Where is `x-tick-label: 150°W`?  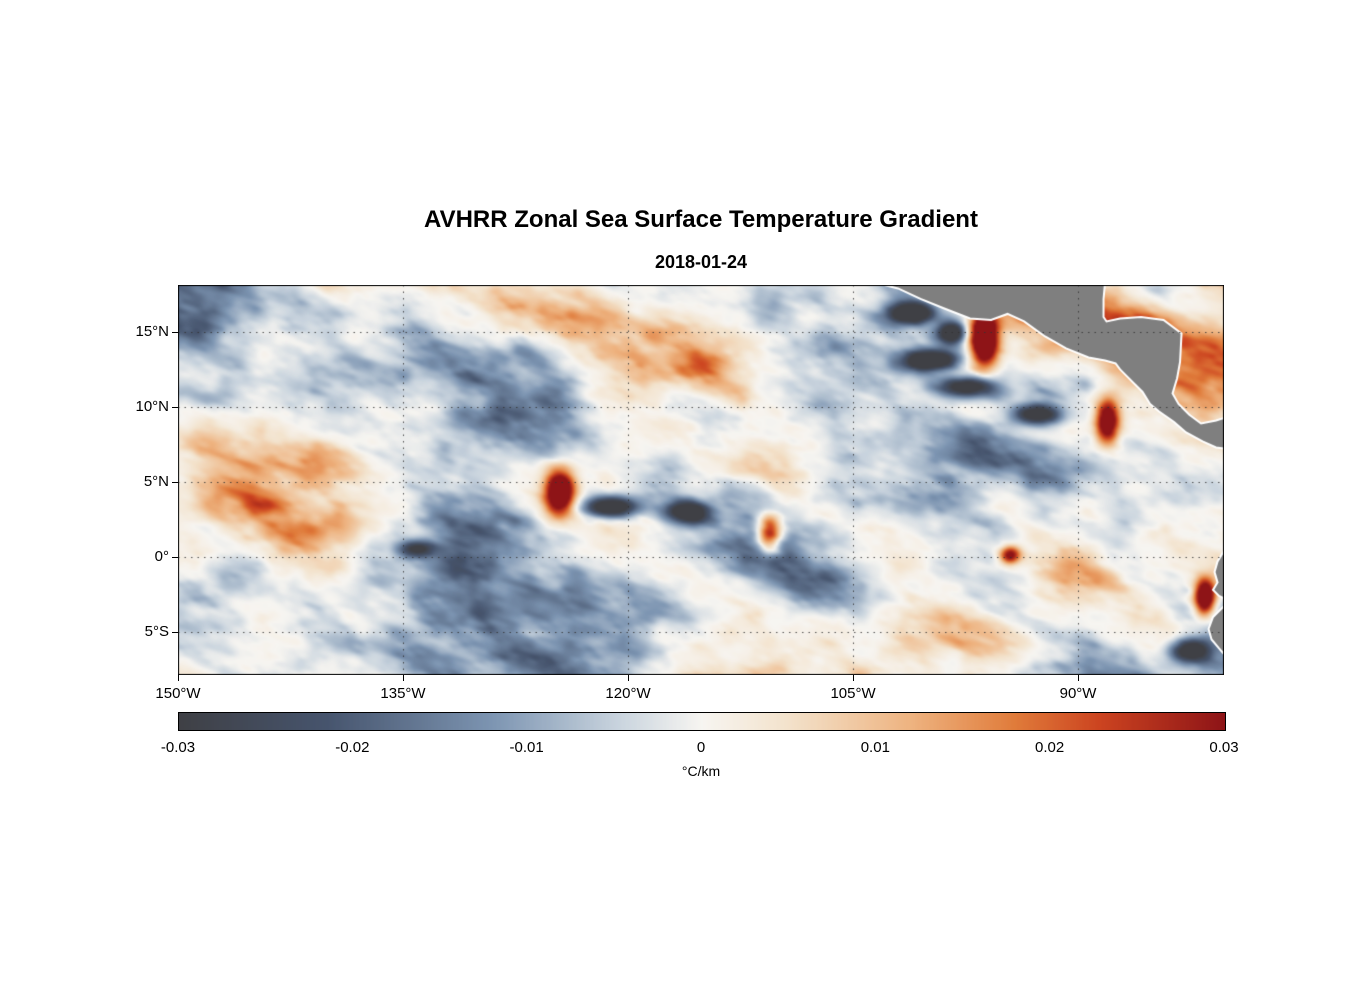
x-tick-label: 150°W is located at coordinates (178, 693).